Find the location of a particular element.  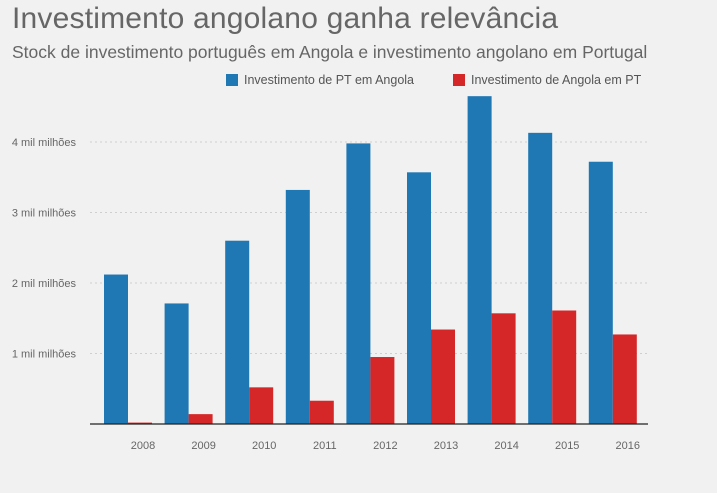

bar-pt-em-angola-2014 is located at coordinates (479, 260).